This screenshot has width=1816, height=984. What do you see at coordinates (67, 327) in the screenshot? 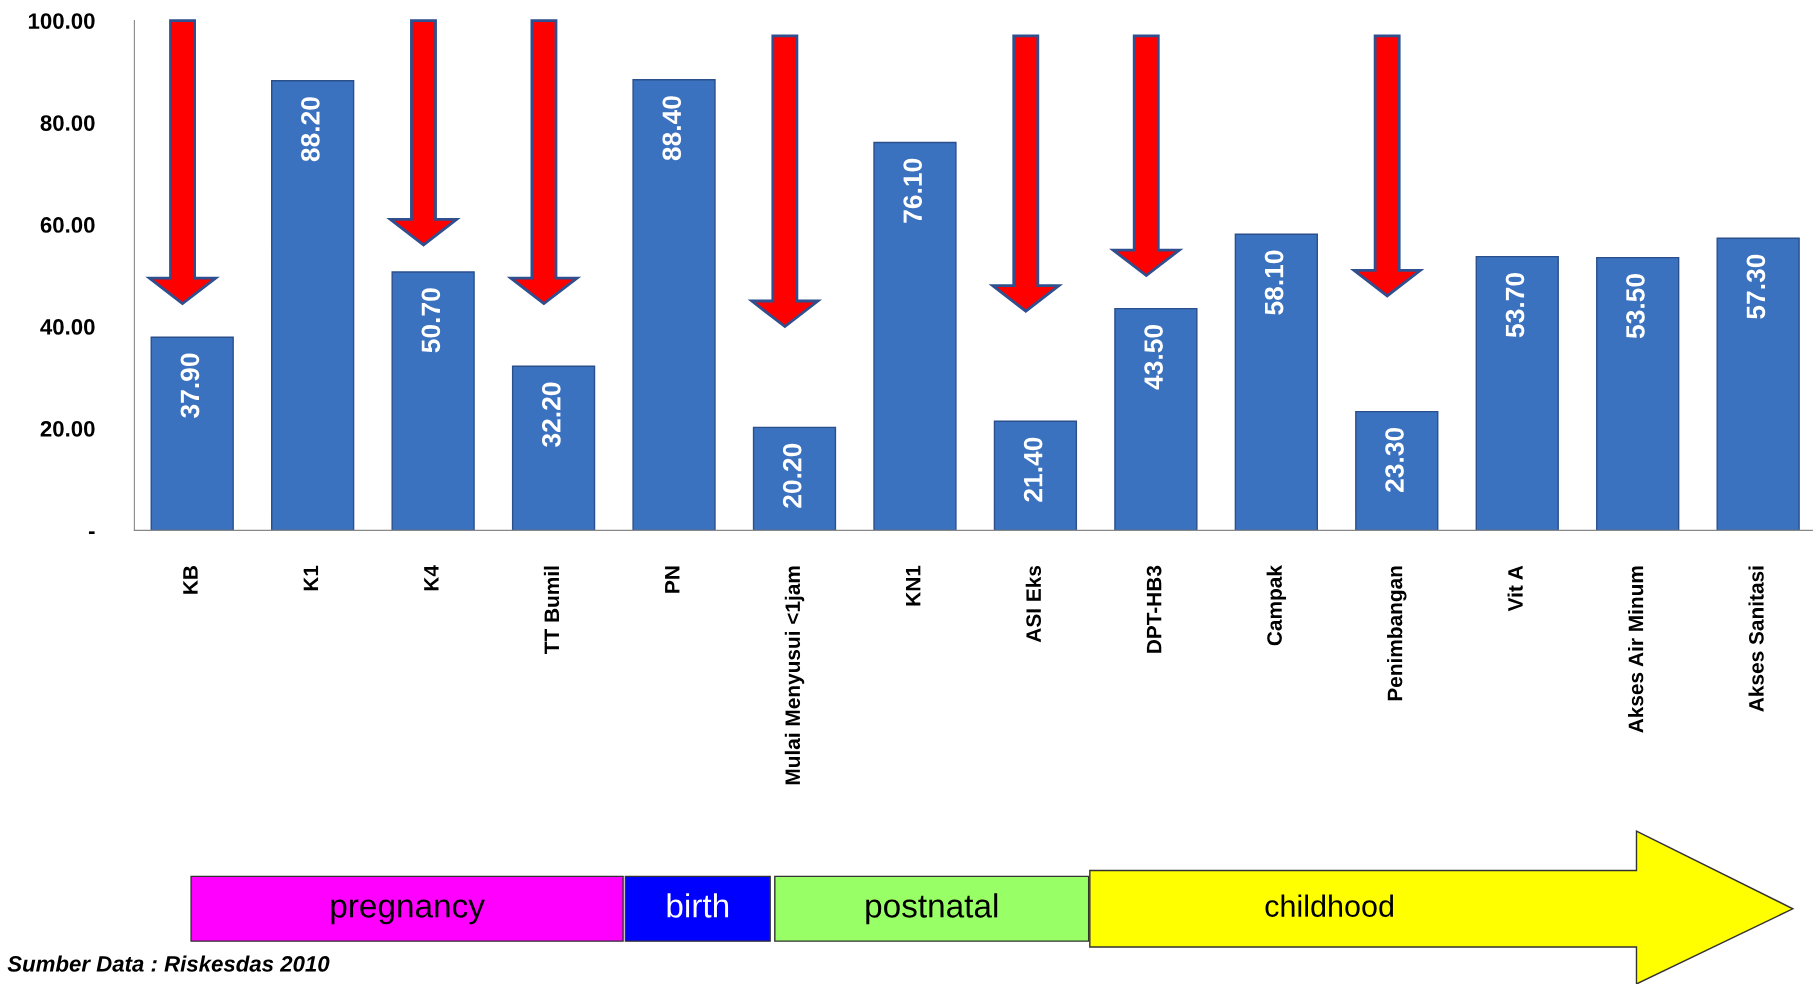
I see `y-tick-label: 40.00` at bounding box center [67, 327].